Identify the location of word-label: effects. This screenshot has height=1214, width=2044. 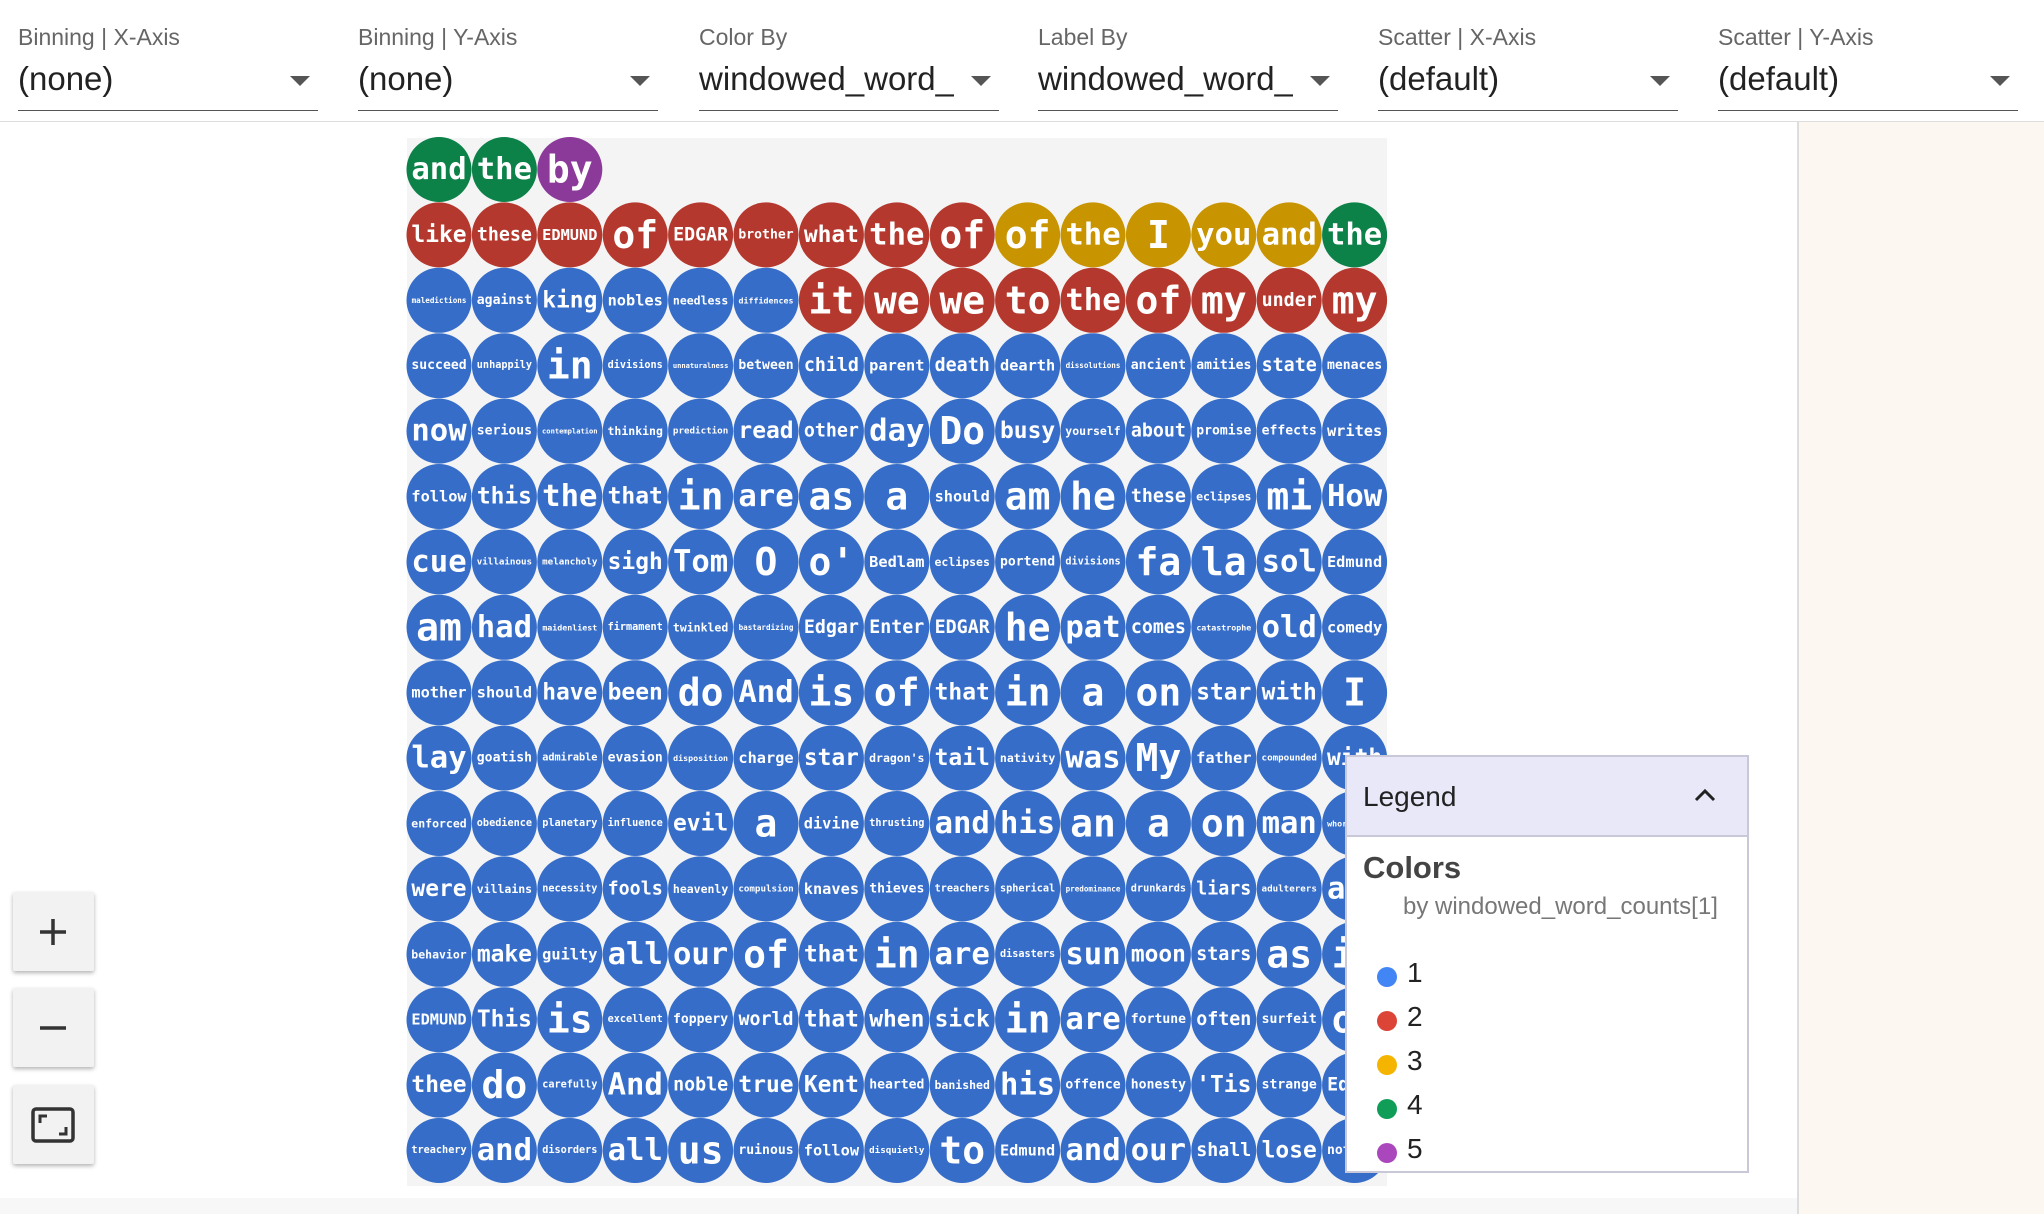
(1289, 431).